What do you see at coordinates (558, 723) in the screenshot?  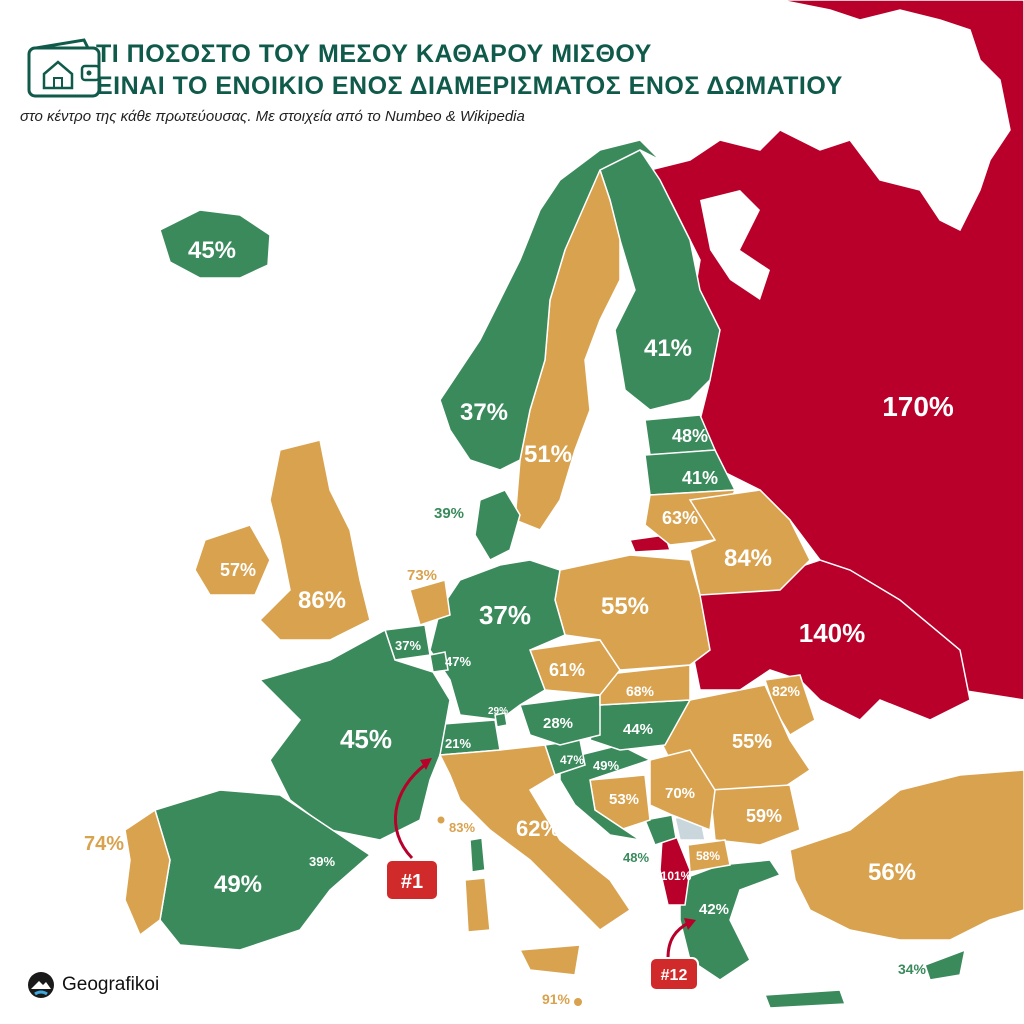 I see `label-austria: 28%` at bounding box center [558, 723].